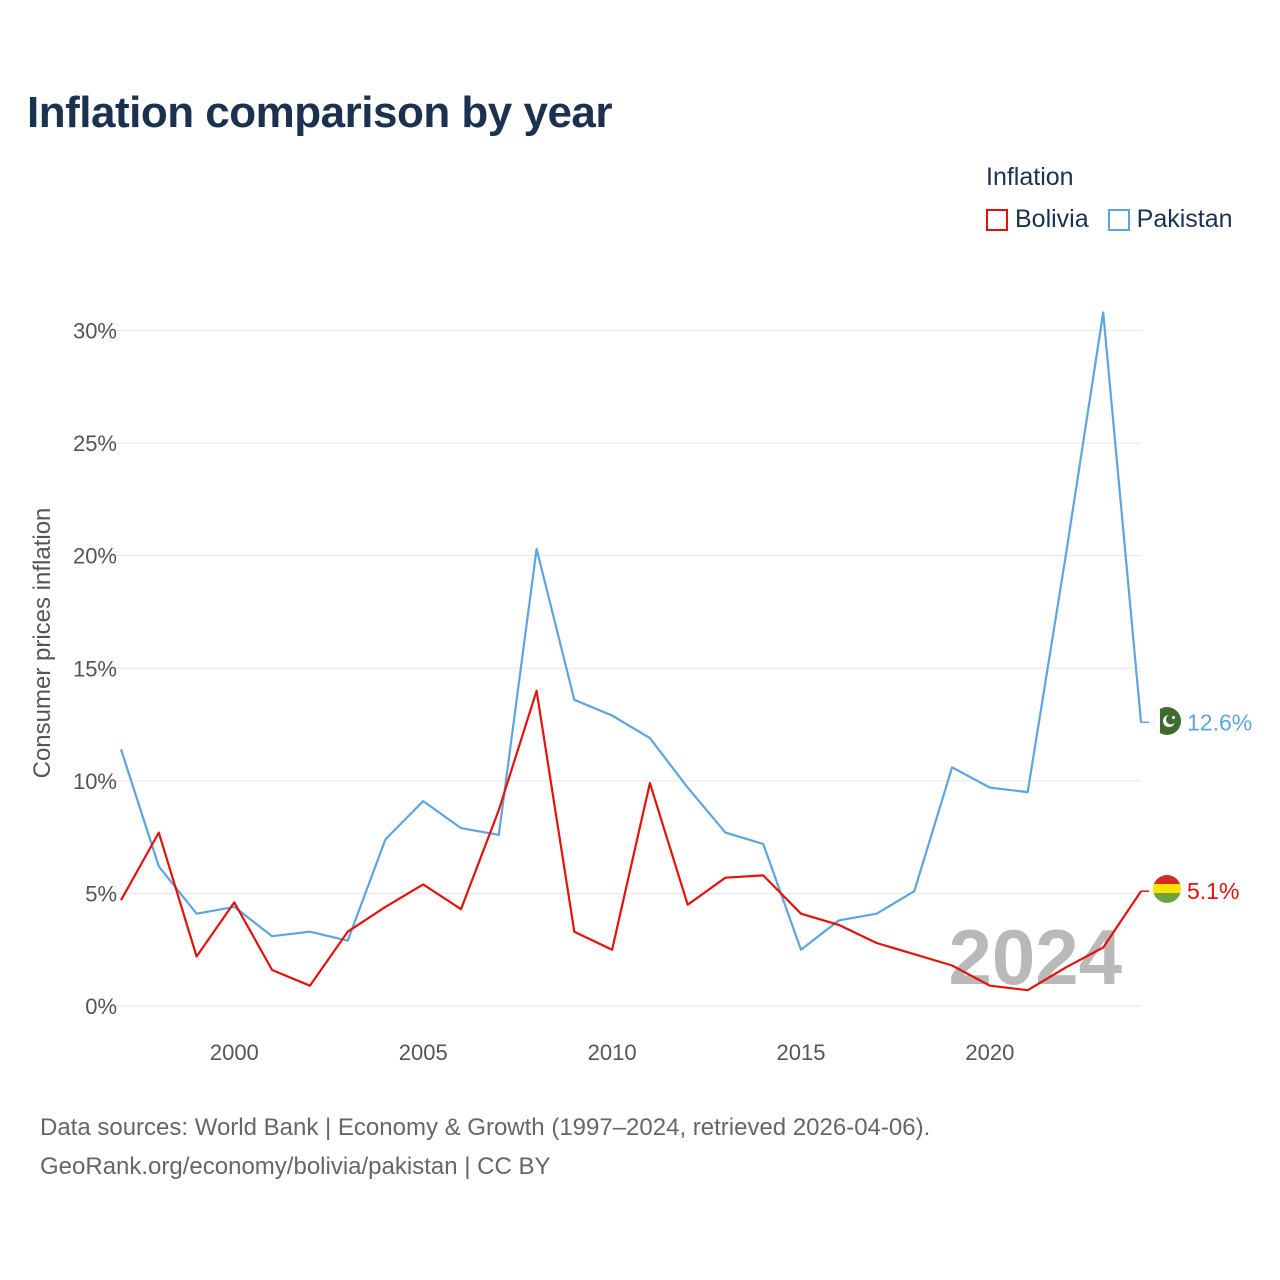 This screenshot has width=1280, height=1280. Describe the element at coordinates (1167, 721) in the screenshot. I see `pakistan-flag-icon` at that location.